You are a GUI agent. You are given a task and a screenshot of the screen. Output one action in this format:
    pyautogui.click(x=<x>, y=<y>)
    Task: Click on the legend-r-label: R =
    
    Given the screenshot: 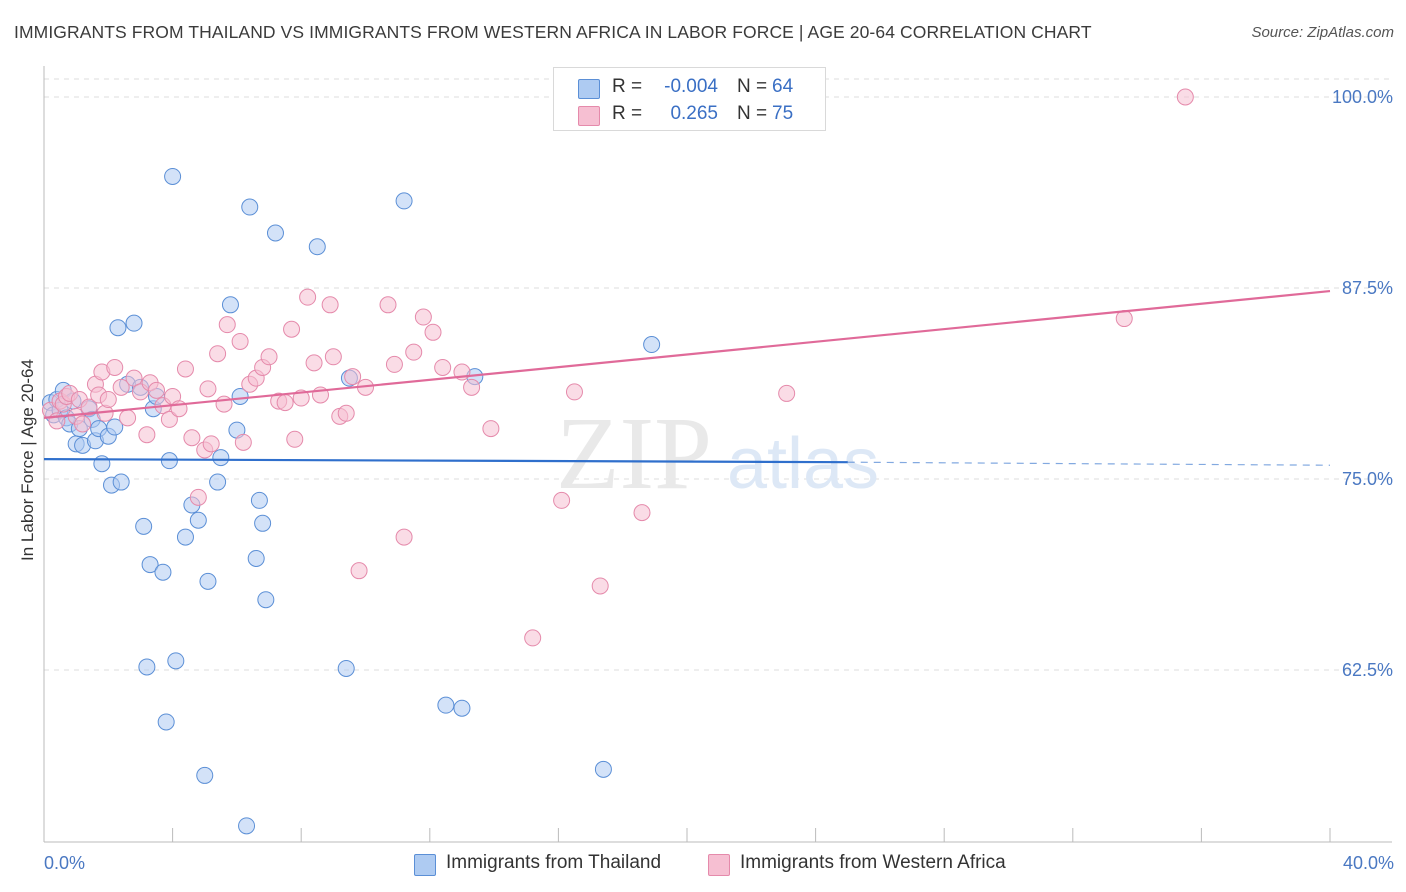 What is the action you would take?
    pyautogui.click(x=627, y=86)
    